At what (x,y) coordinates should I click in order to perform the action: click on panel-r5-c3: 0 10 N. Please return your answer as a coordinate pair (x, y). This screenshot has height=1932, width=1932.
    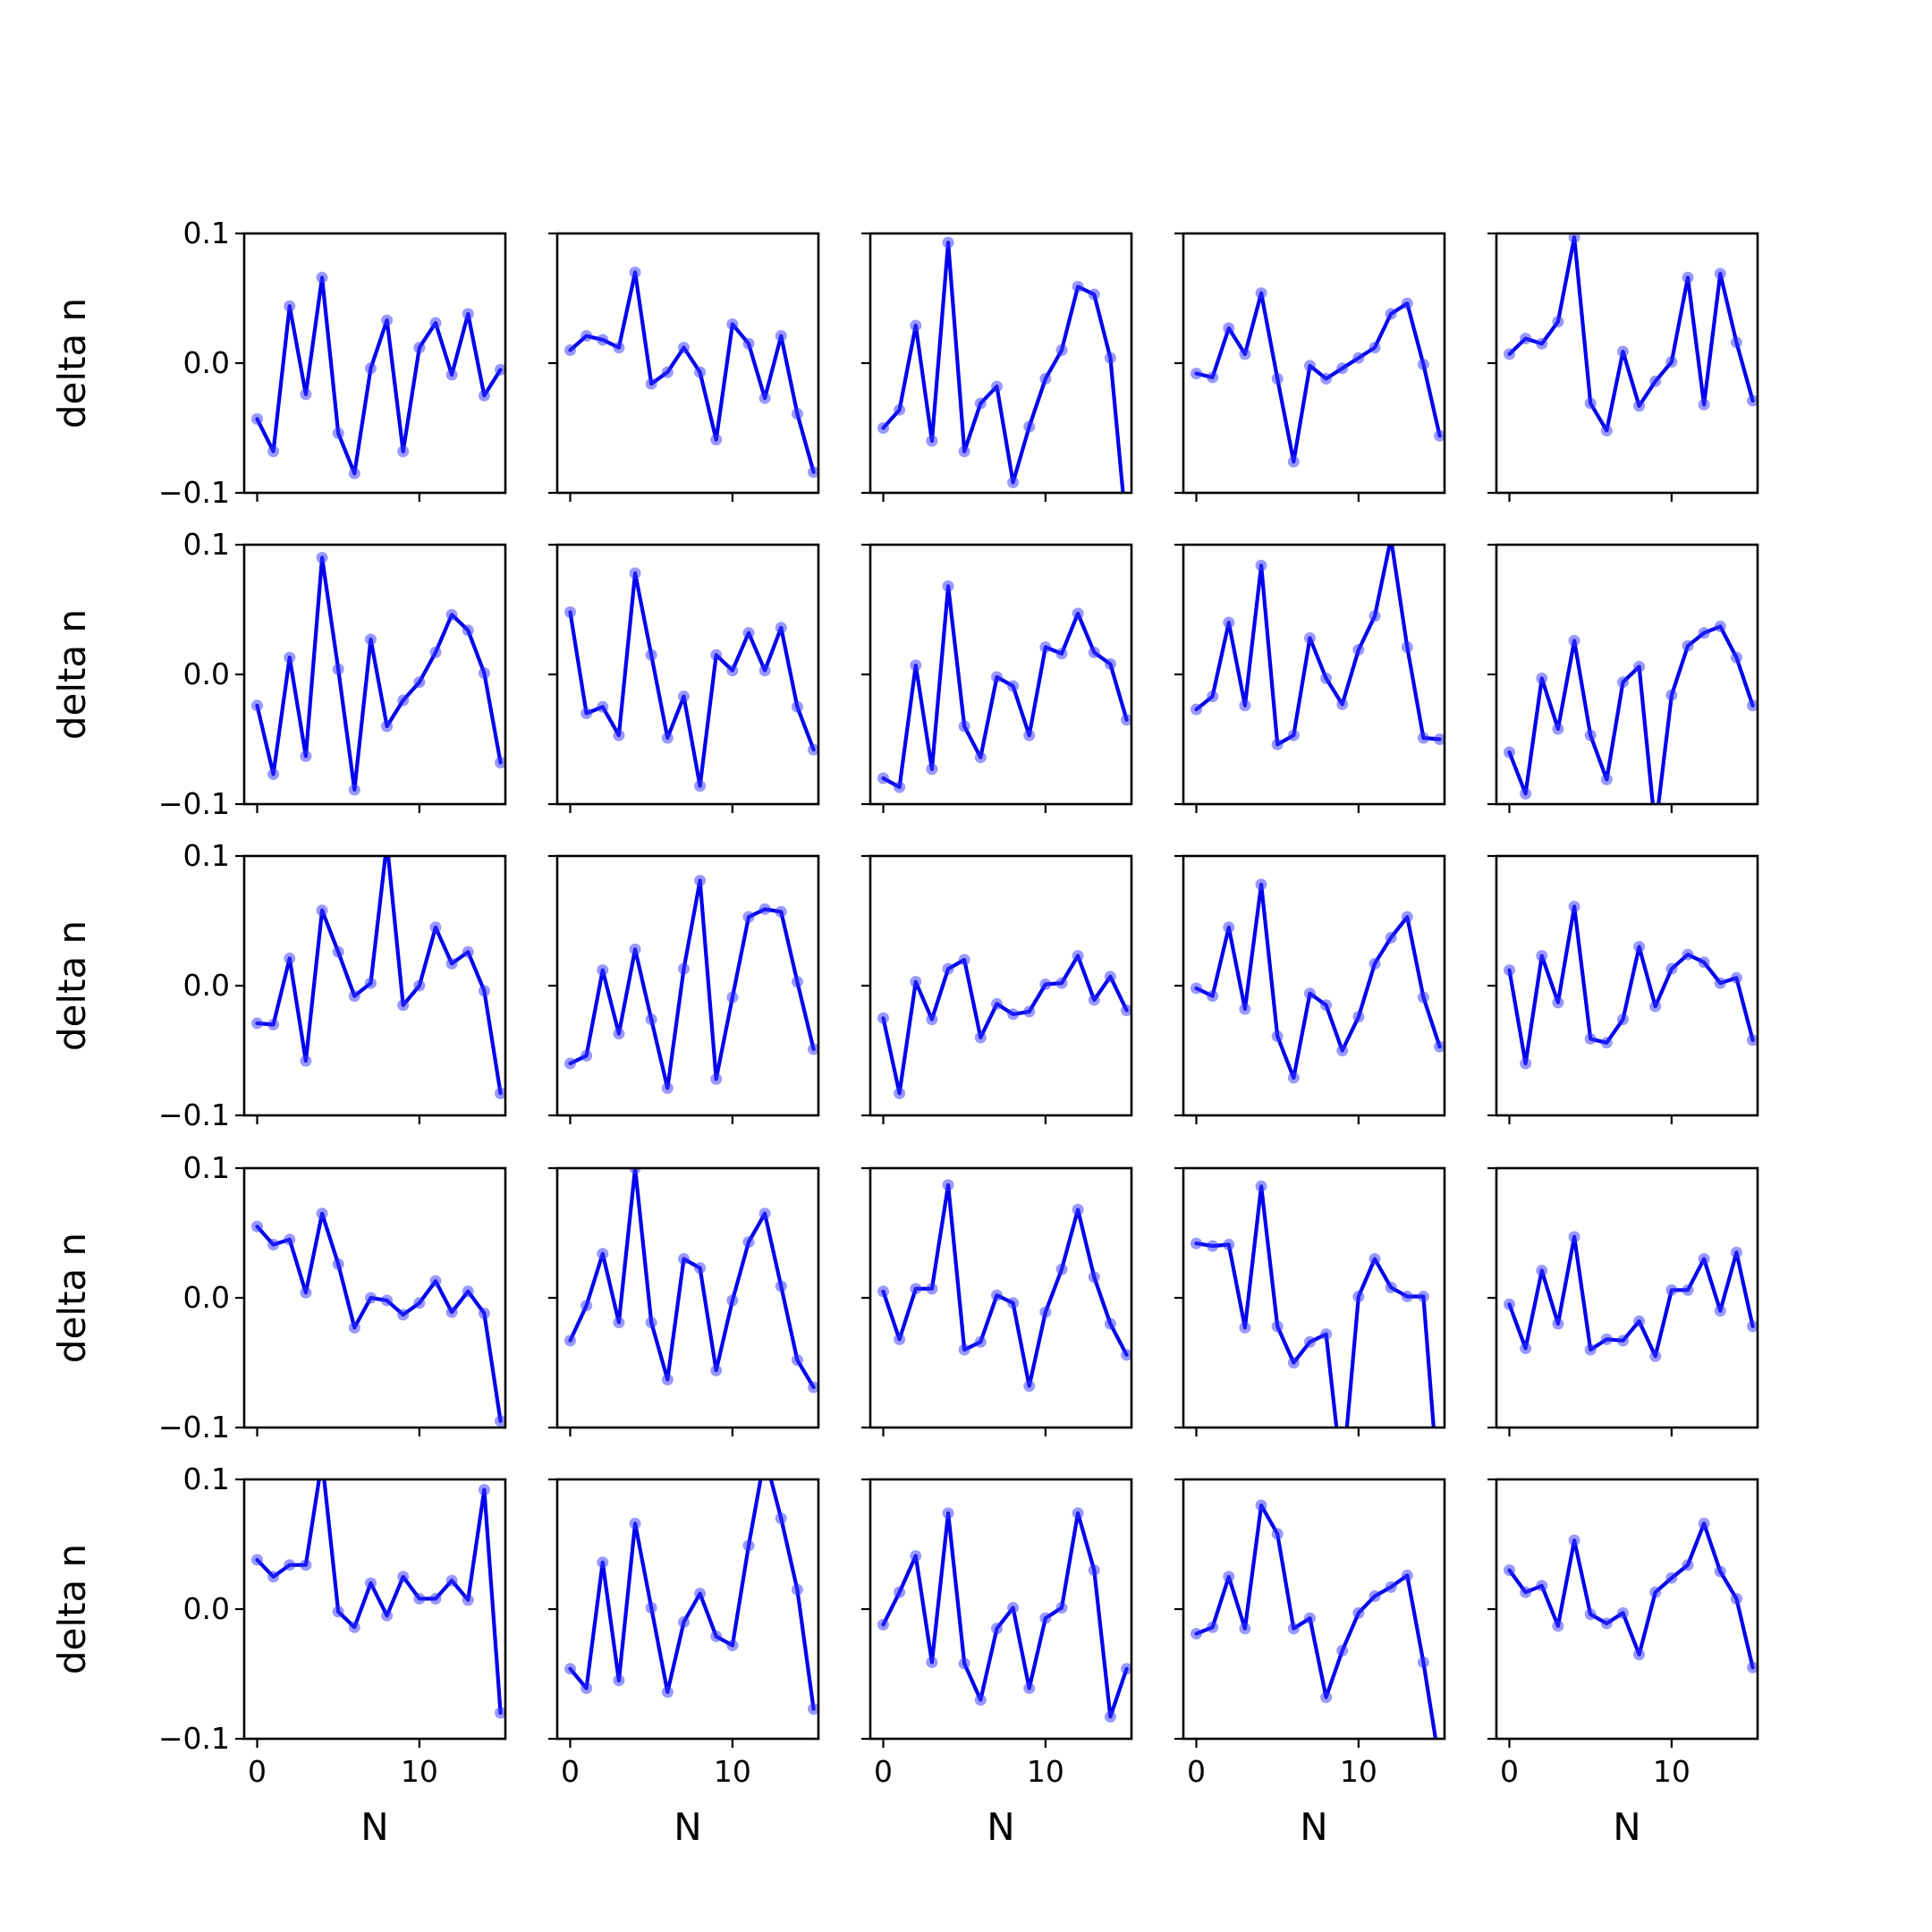
    Looking at the image, I should click on (997, 1663).